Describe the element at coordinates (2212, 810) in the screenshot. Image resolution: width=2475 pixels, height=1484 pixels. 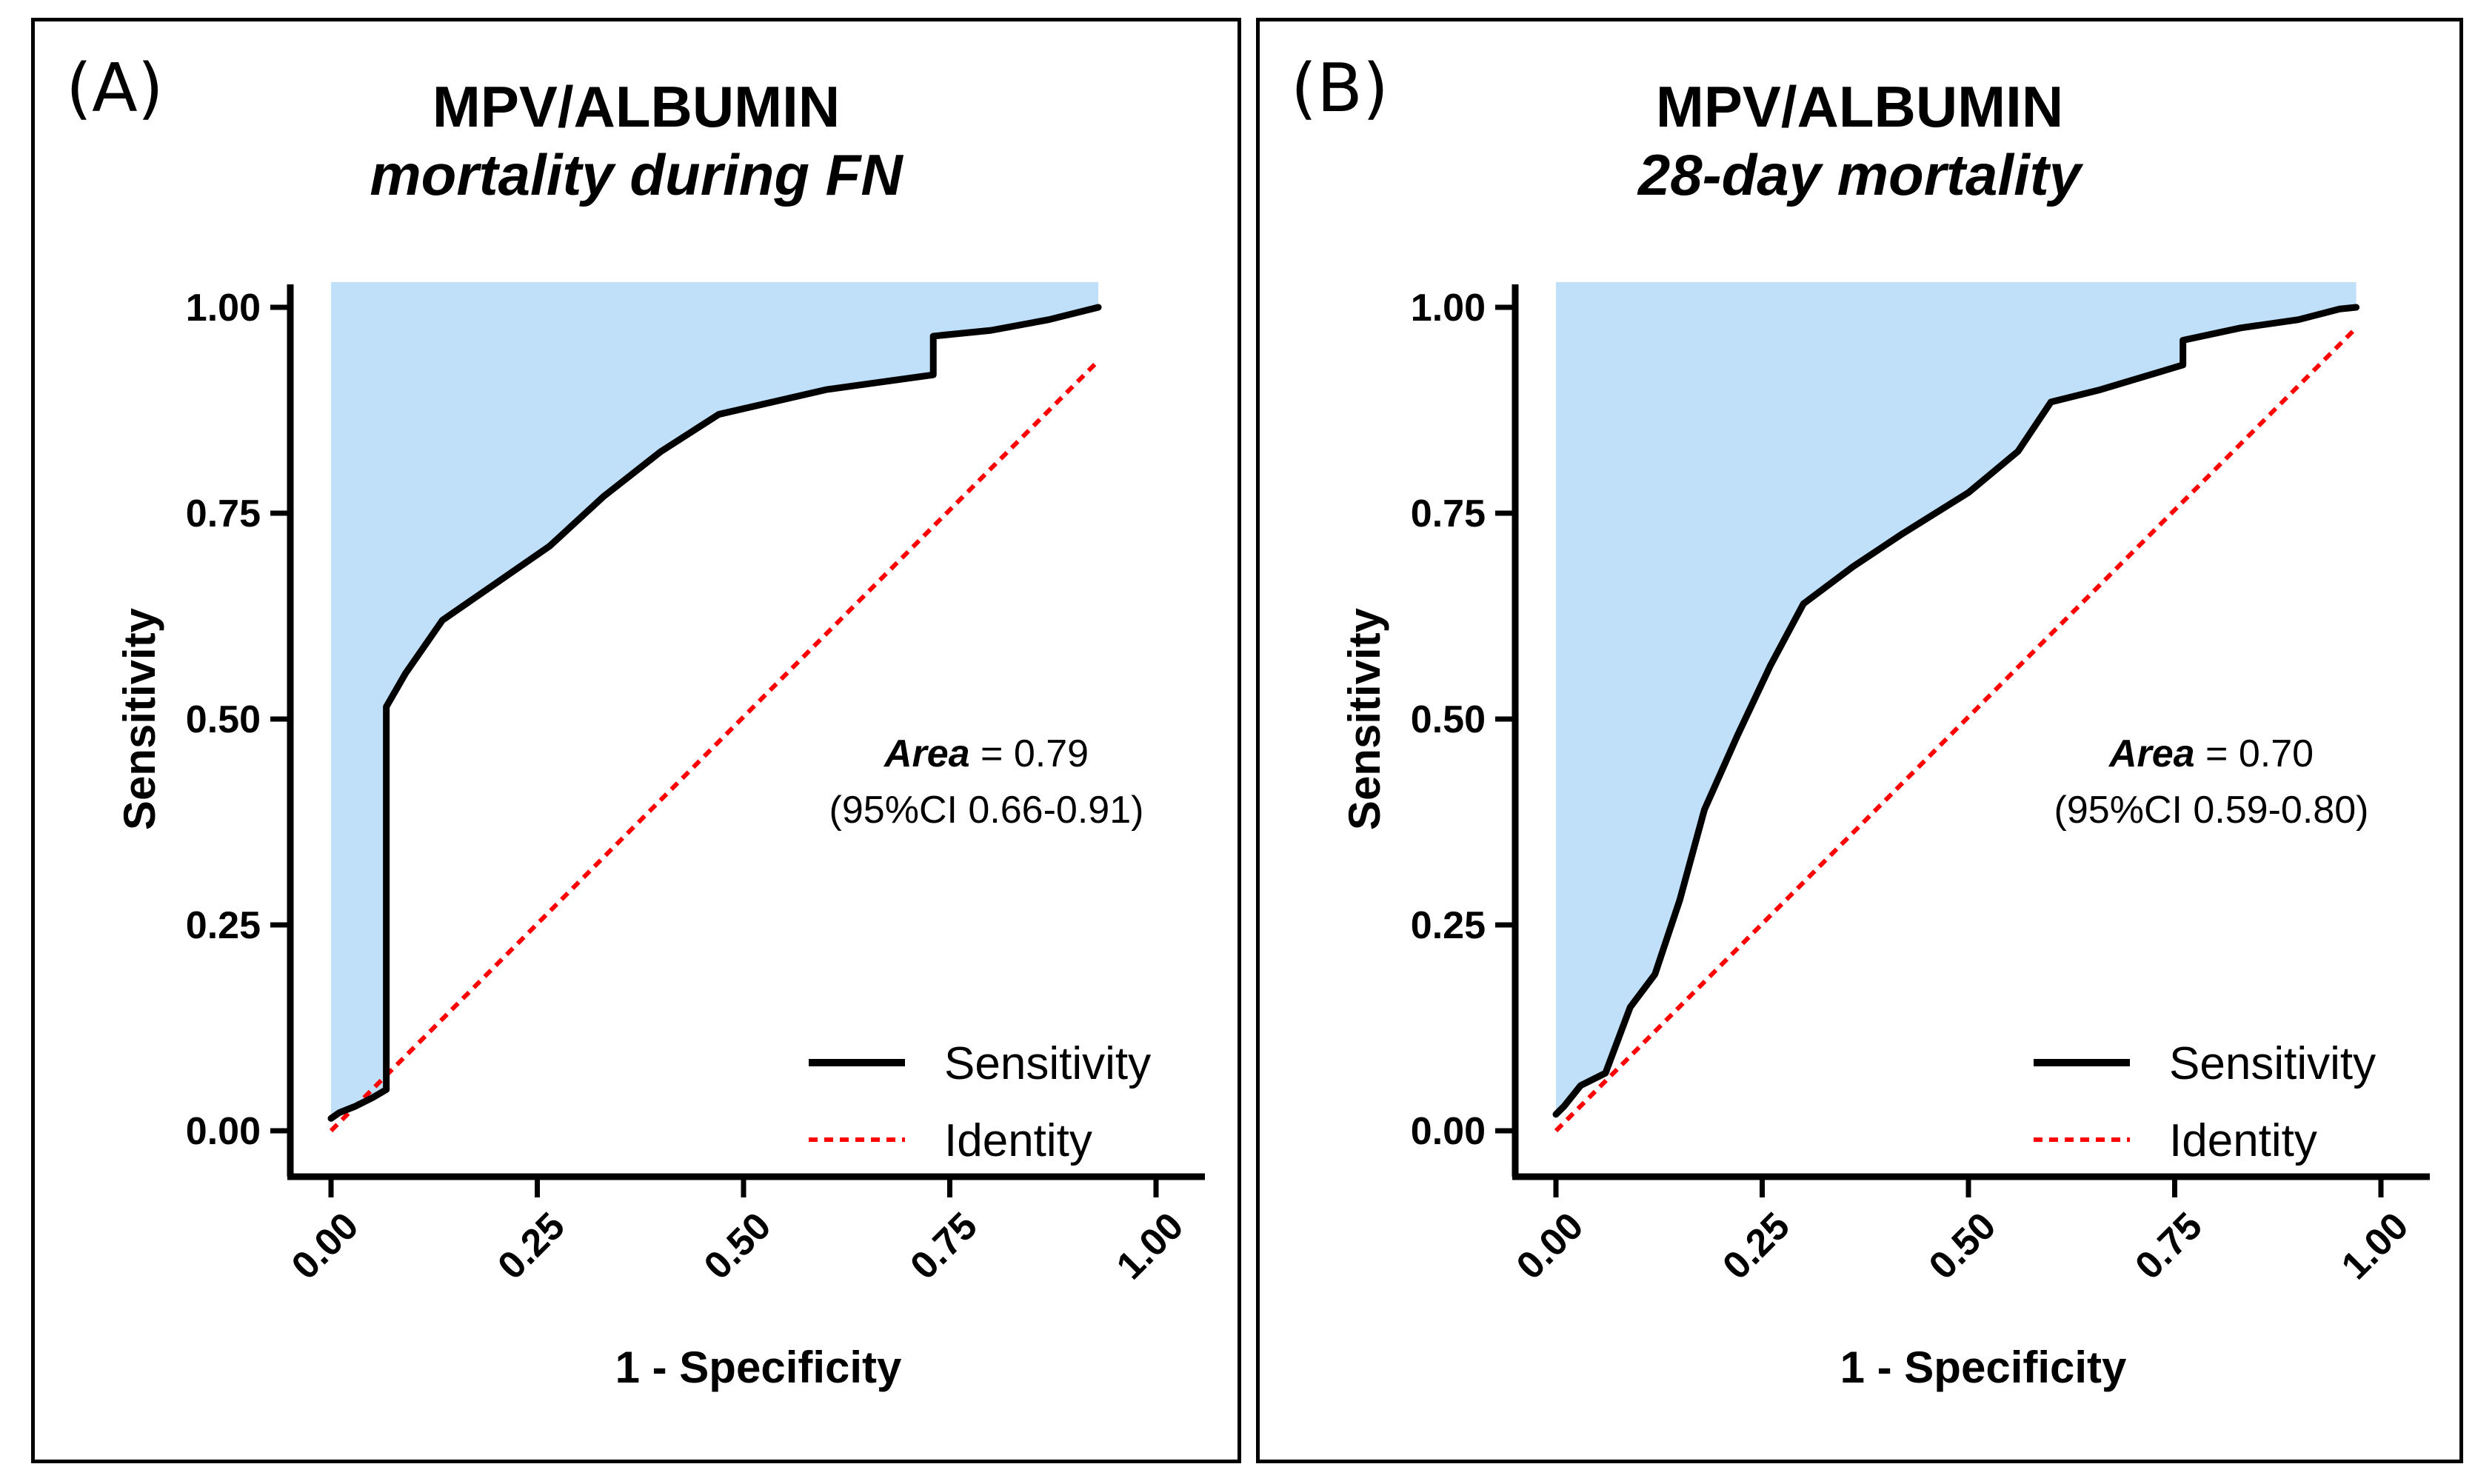
I see `auc-ci: (95%CI 0.59-0.80)` at that location.